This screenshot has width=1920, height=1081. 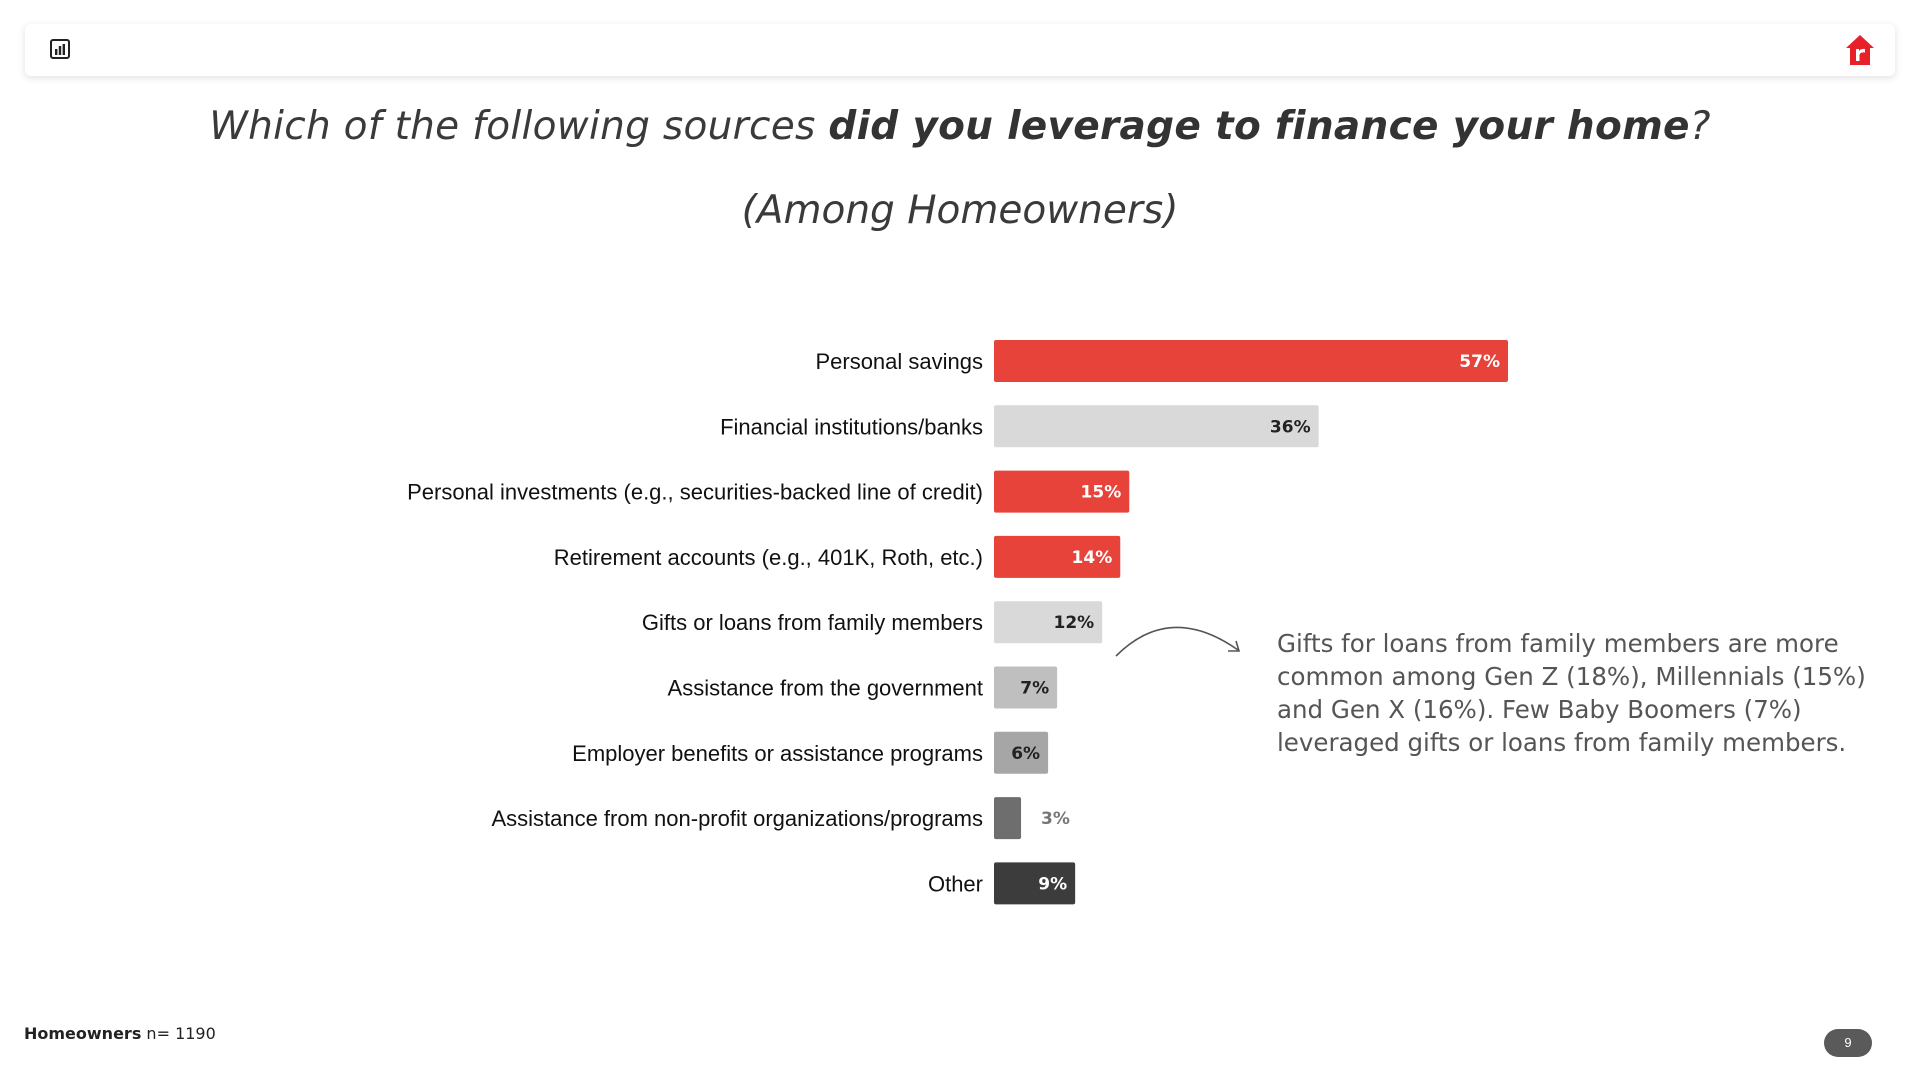 I want to click on page-number-badge: 9, so click(x=1848, y=1043).